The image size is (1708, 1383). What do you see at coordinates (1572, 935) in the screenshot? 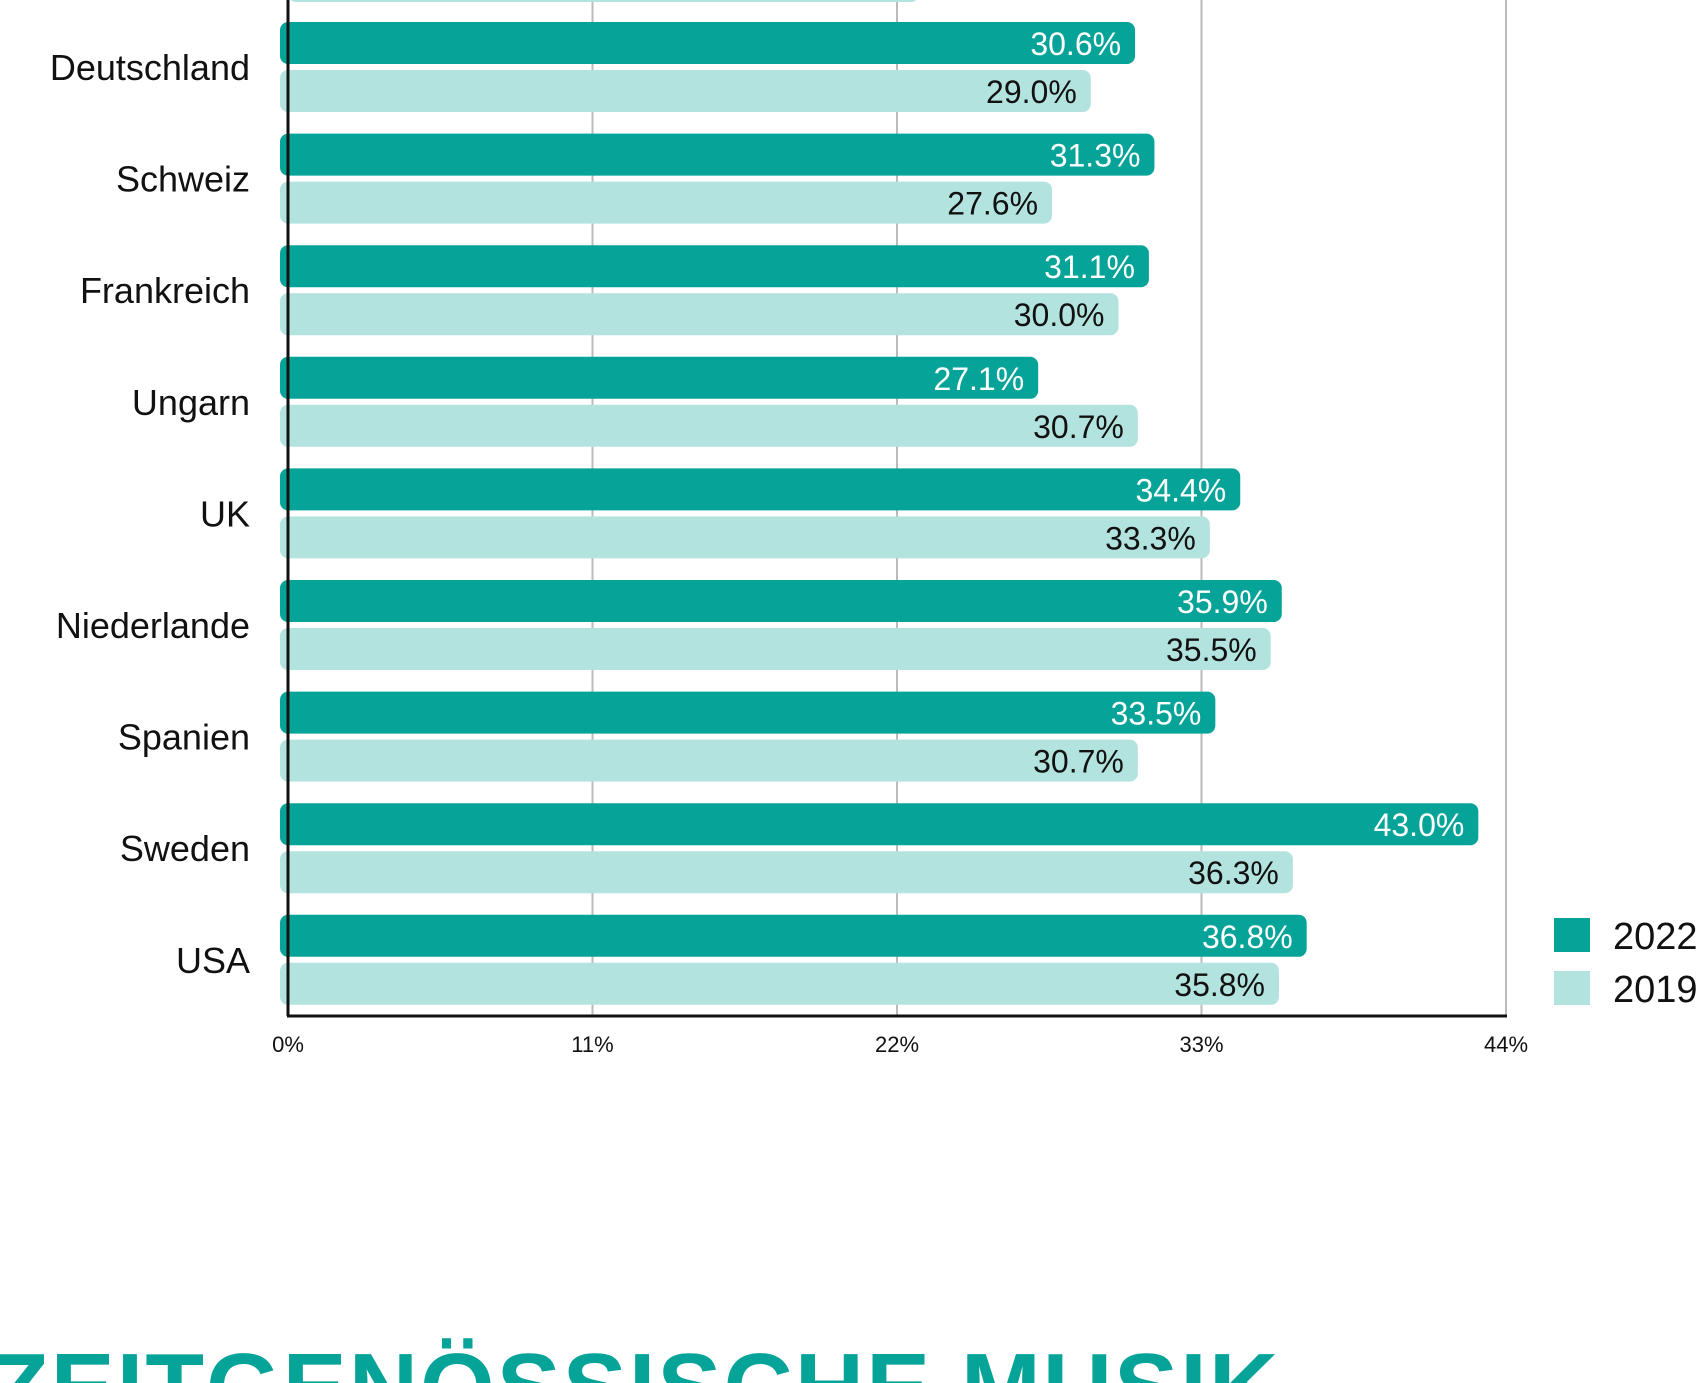
I see `legend-swatch-2022` at bounding box center [1572, 935].